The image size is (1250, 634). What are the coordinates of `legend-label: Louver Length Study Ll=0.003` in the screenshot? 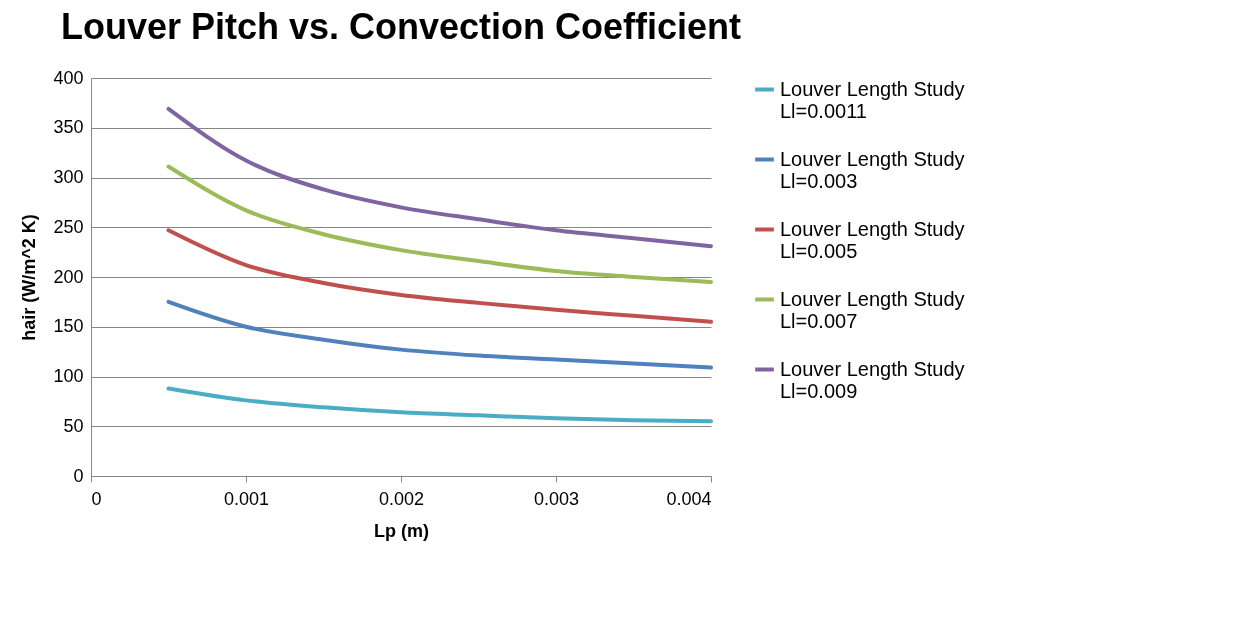 It's located at (872, 169).